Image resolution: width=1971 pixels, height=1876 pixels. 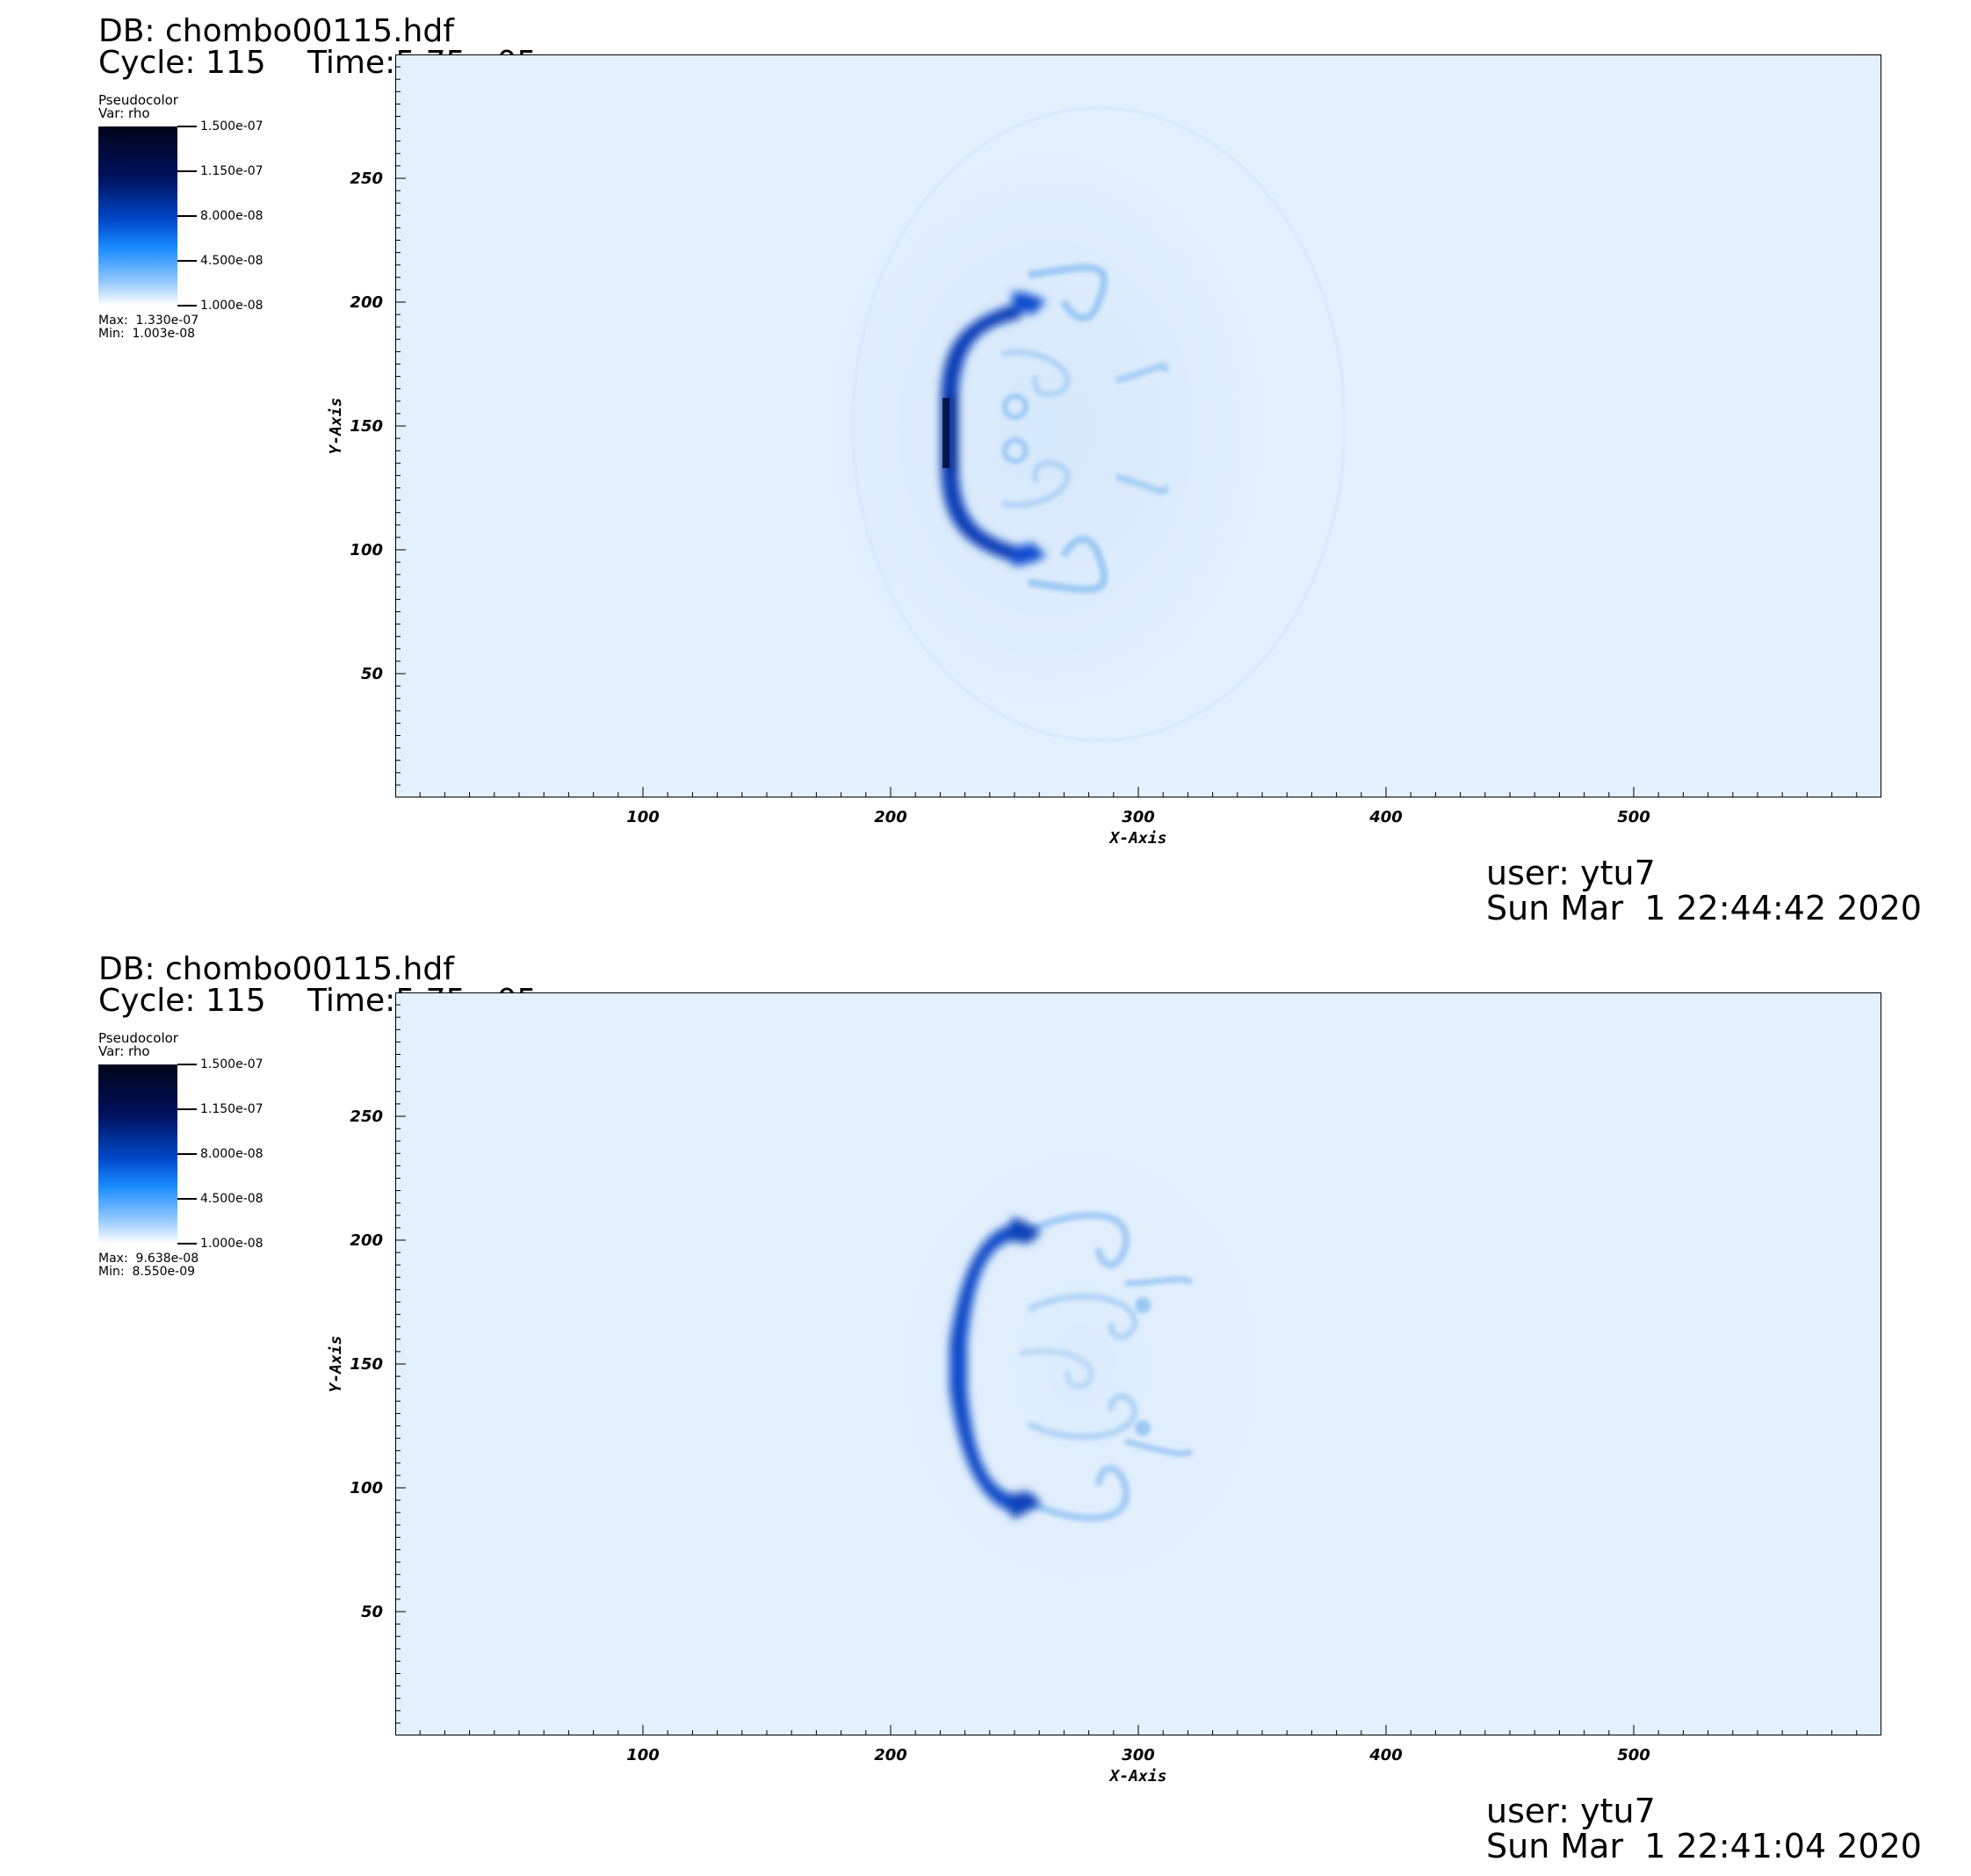 I want to click on shock-front-outline, so click(x=1098, y=424).